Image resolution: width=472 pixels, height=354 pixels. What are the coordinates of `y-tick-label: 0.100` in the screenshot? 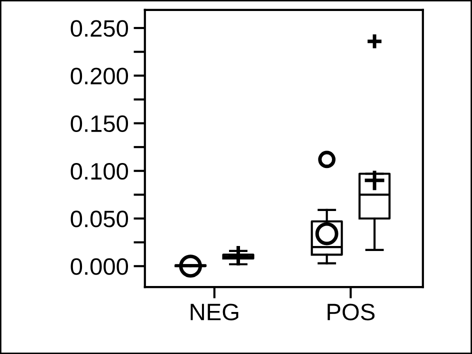 It's located at (99, 171).